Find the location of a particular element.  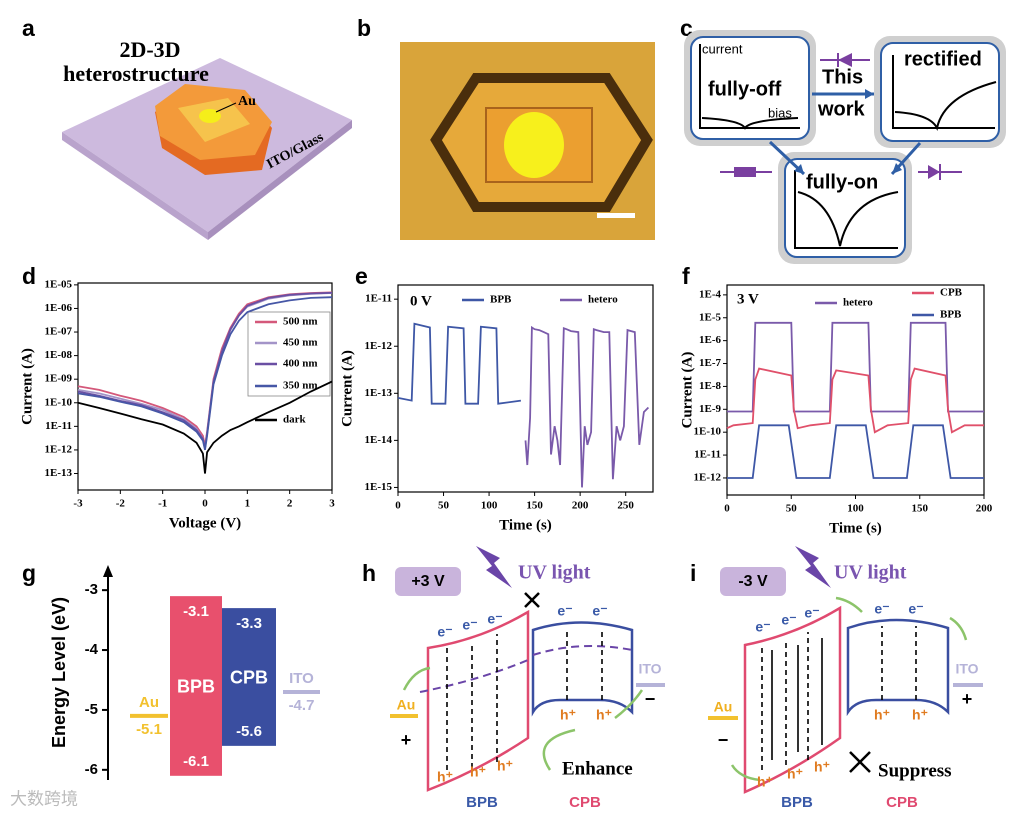

panel-b: b is located at coordinates (506, 127).